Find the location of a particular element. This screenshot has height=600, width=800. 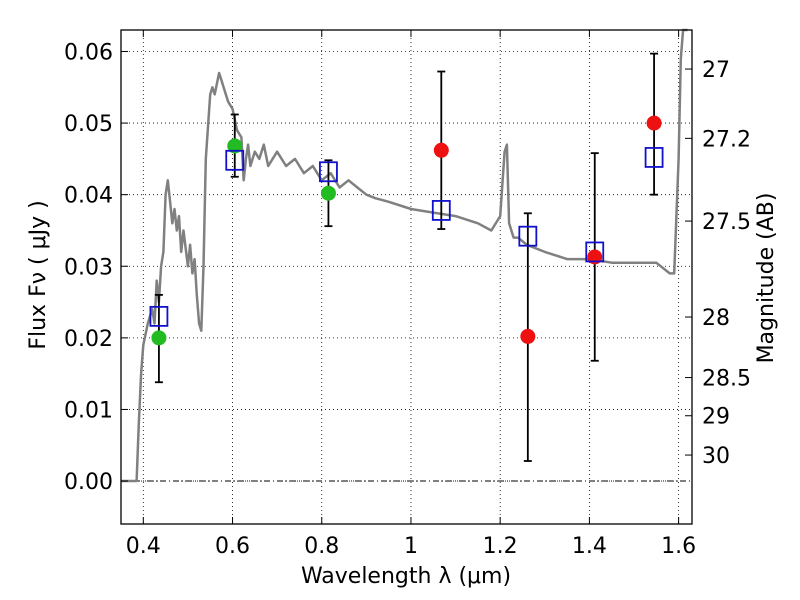

mag-tick-label: 27.5 is located at coordinates (726, 222).